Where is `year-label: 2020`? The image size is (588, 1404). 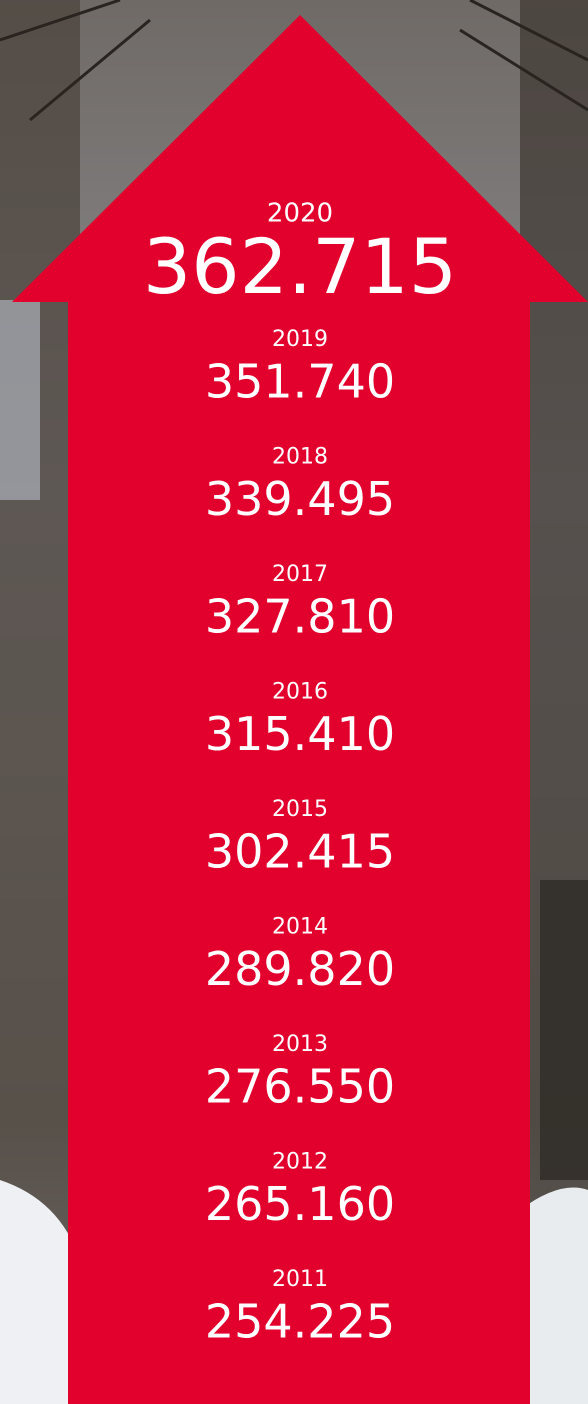
year-label: 2020 is located at coordinates (300, 214).